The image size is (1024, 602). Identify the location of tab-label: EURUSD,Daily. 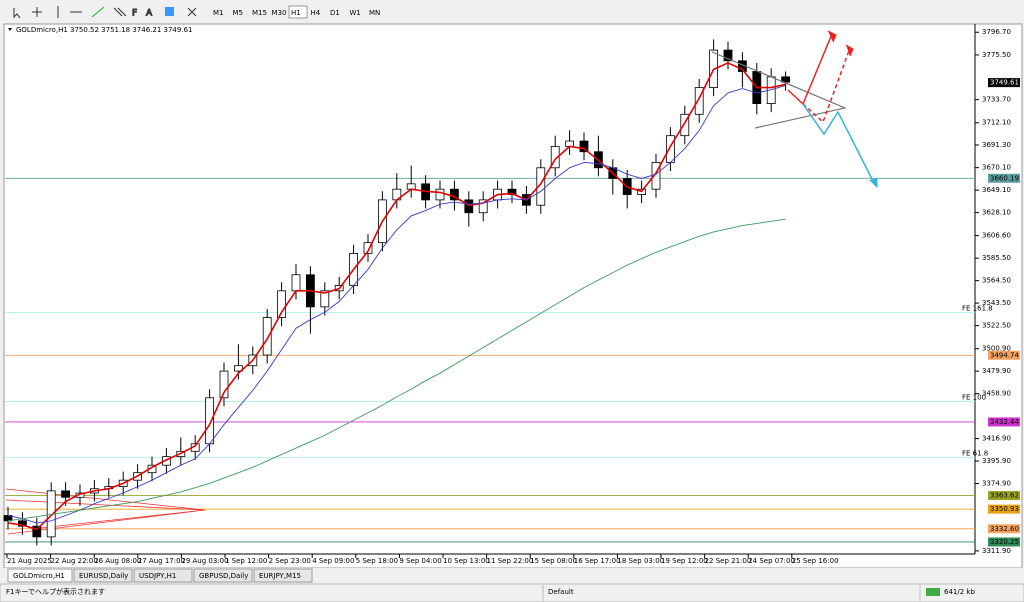
(103, 576).